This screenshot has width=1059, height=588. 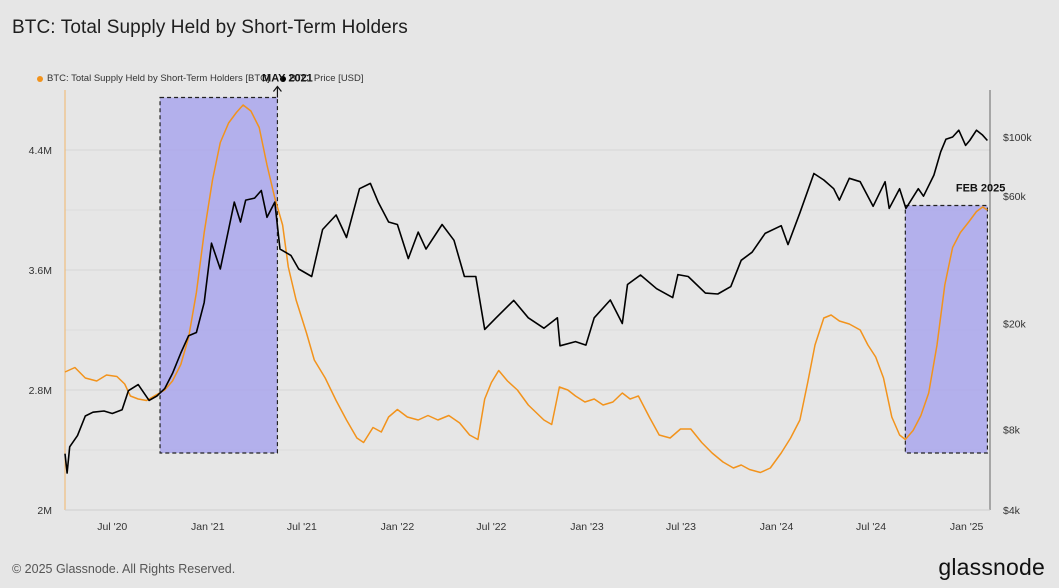 What do you see at coordinates (124, 569) in the screenshot?
I see `copyright-footer: © 2025 Glassnode. All Rights Reserved.` at bounding box center [124, 569].